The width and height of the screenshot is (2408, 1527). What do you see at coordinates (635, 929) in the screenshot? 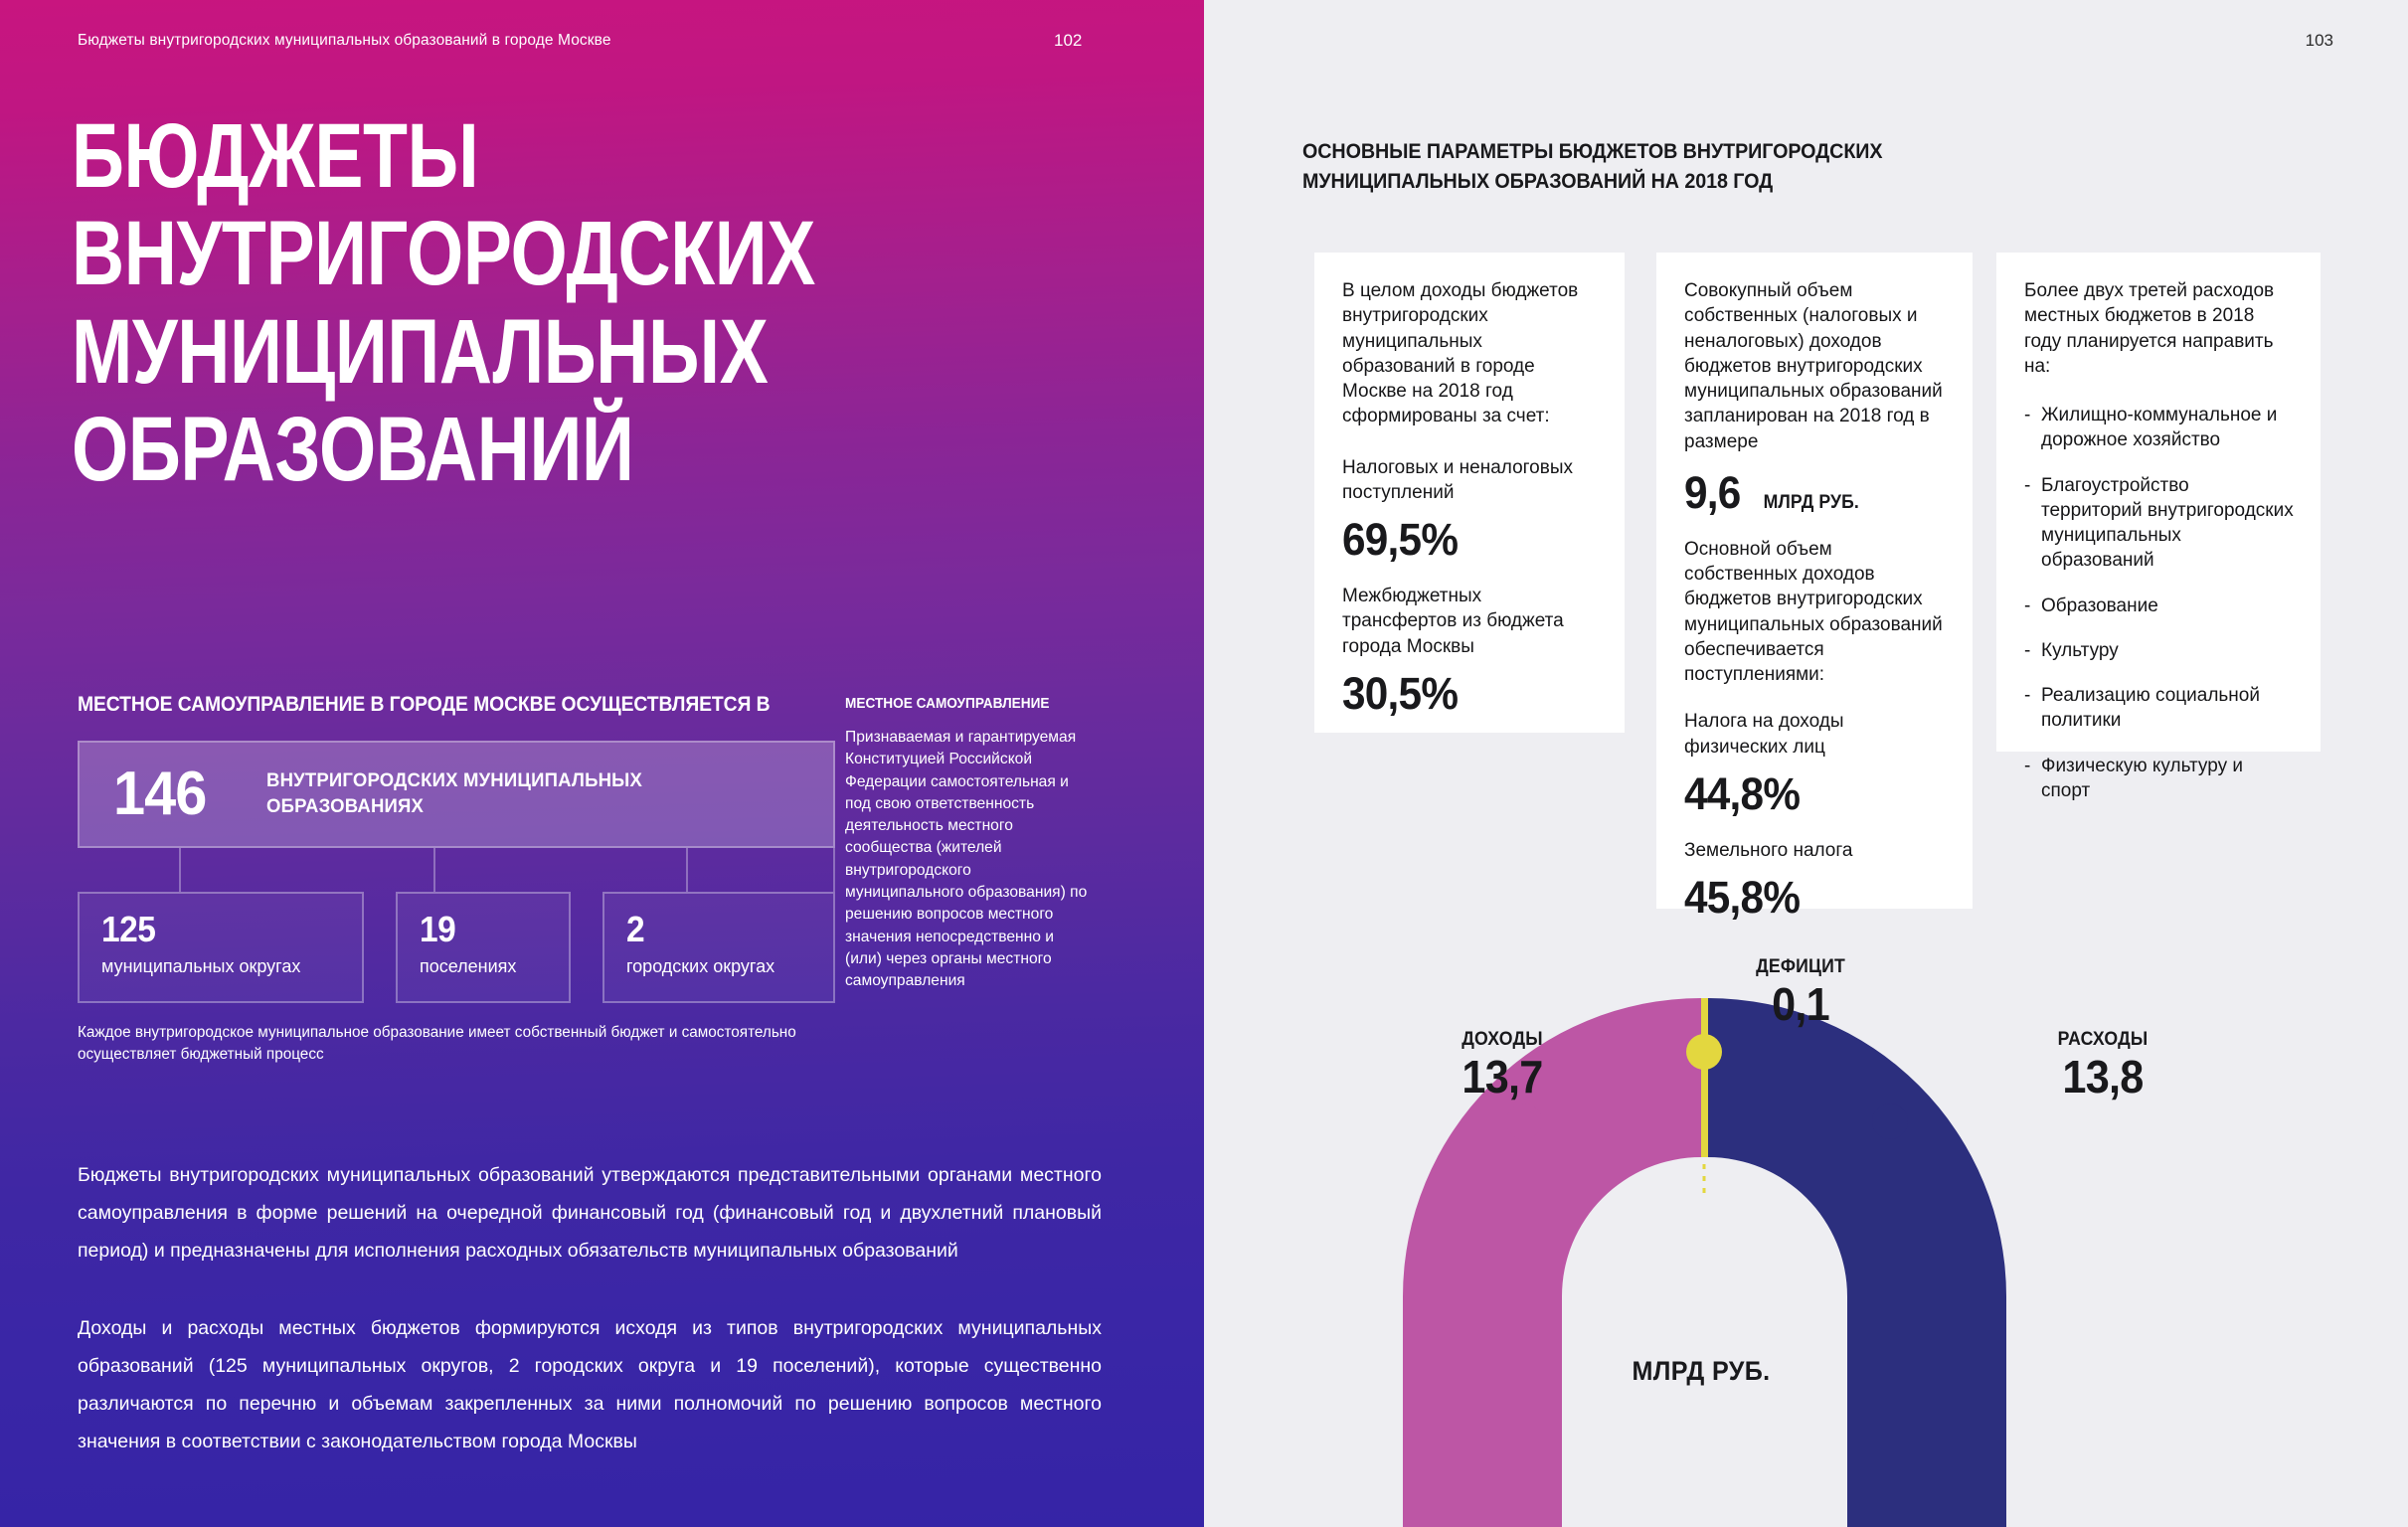
I see `tree-child-number-3: 2` at bounding box center [635, 929].